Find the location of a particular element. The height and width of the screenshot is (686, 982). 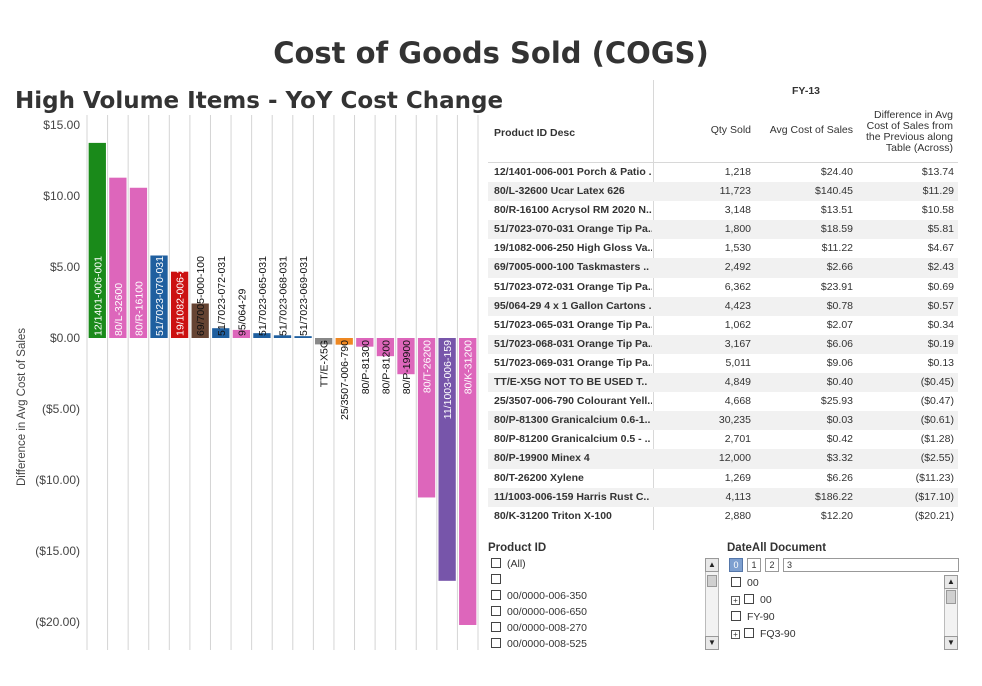

date-filter-item: FY-90 is located at coordinates (753, 618).